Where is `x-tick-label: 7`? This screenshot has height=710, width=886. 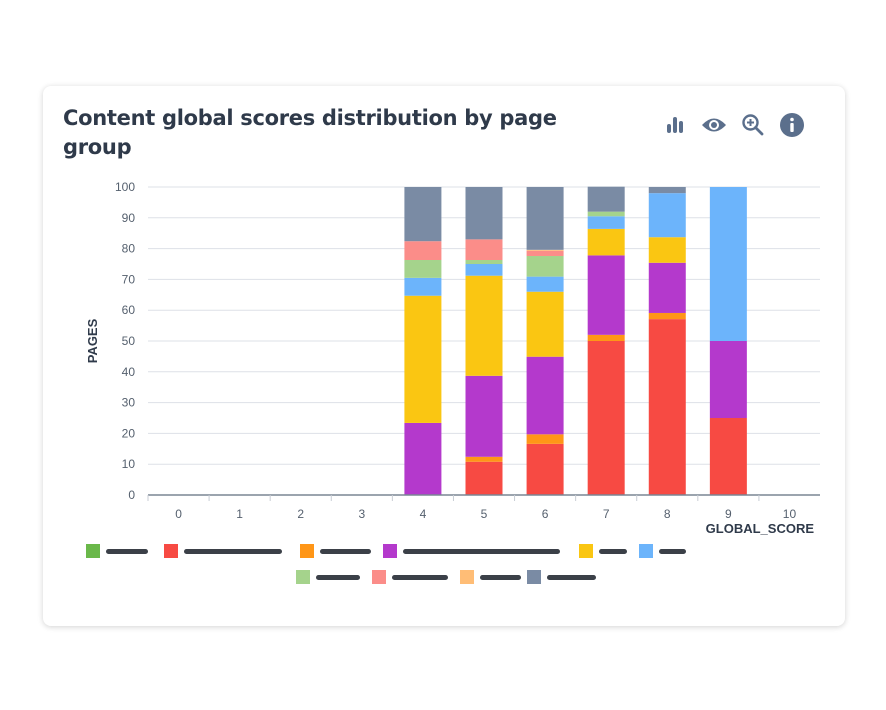
x-tick-label: 7 is located at coordinates (606, 514).